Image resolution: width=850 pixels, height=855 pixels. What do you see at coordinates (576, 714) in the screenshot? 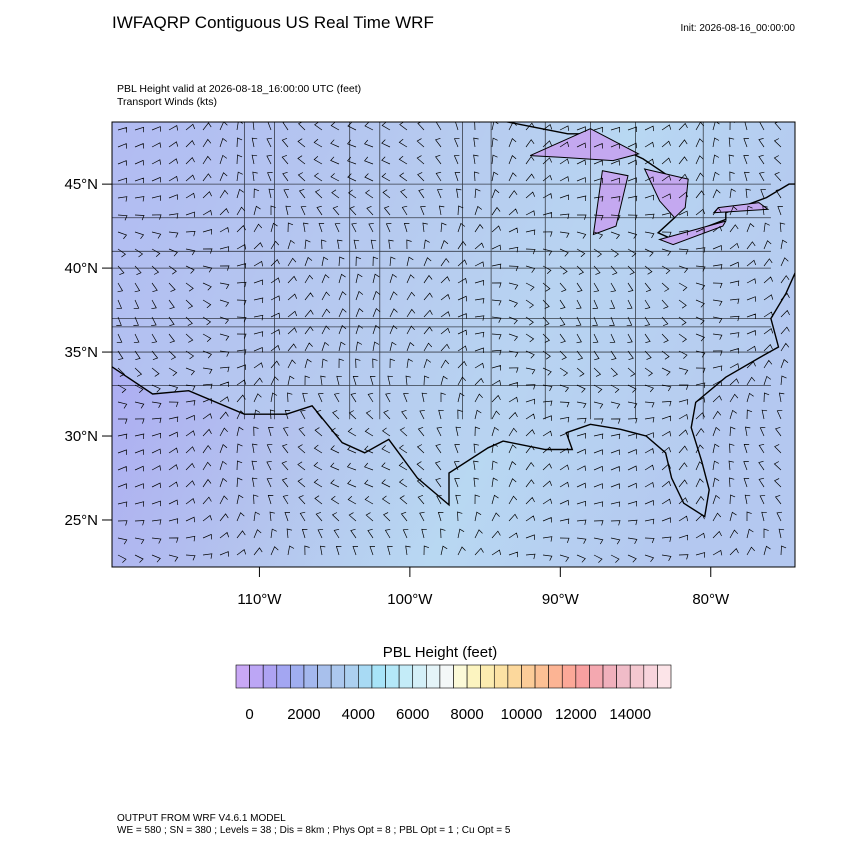
I see `colorbar-tick-label: 12000` at bounding box center [576, 714].